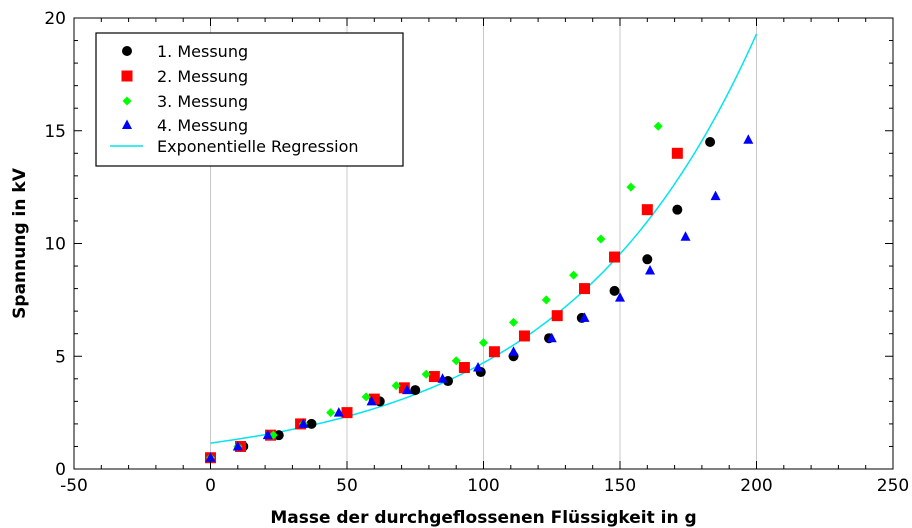 The image size is (912, 528). I want to click on x-tick-label: -50, so click(74, 486).